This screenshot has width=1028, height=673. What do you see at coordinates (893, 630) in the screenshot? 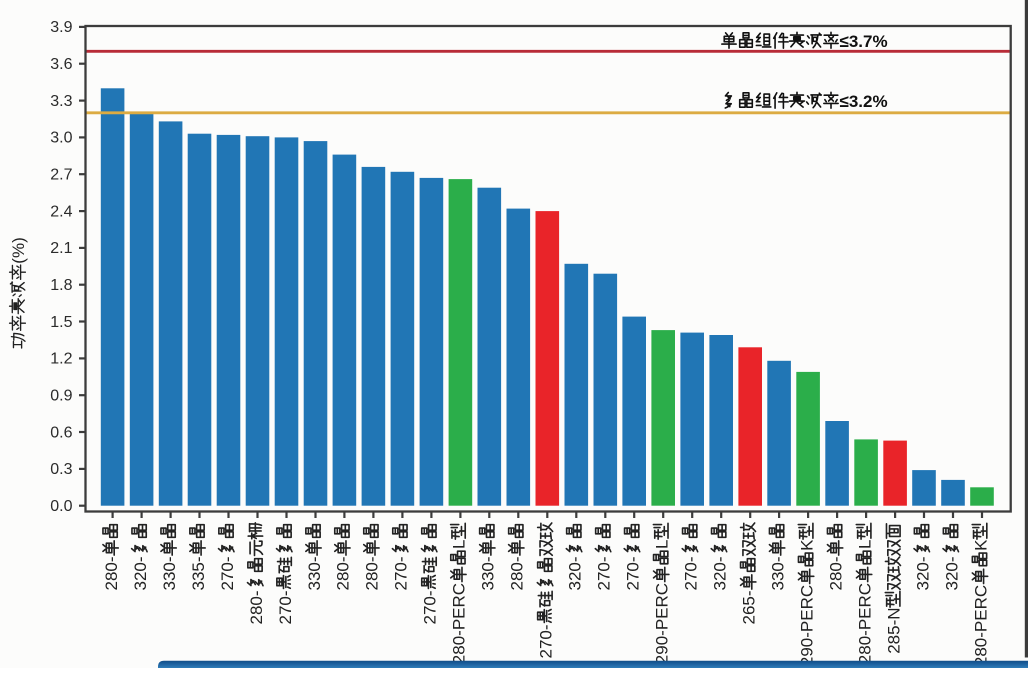
I see `svg-text: 285-N` at bounding box center [893, 630].